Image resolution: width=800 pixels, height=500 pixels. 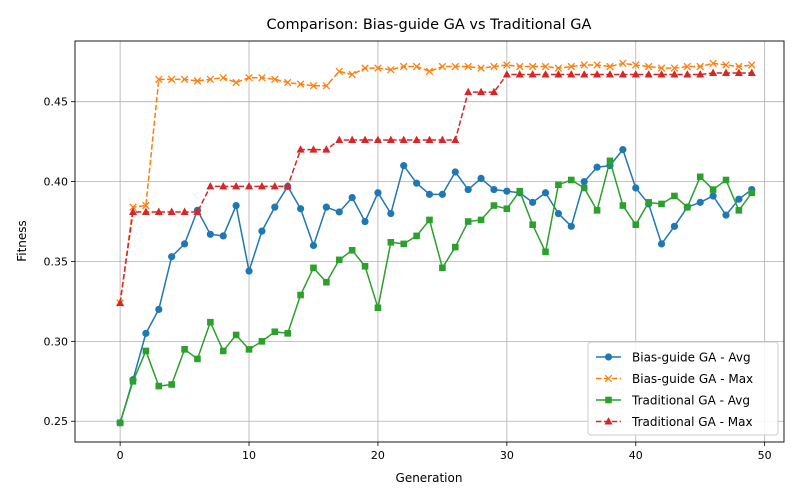 I want to click on legend-label: Traditional GA - Max, so click(x=692, y=422).